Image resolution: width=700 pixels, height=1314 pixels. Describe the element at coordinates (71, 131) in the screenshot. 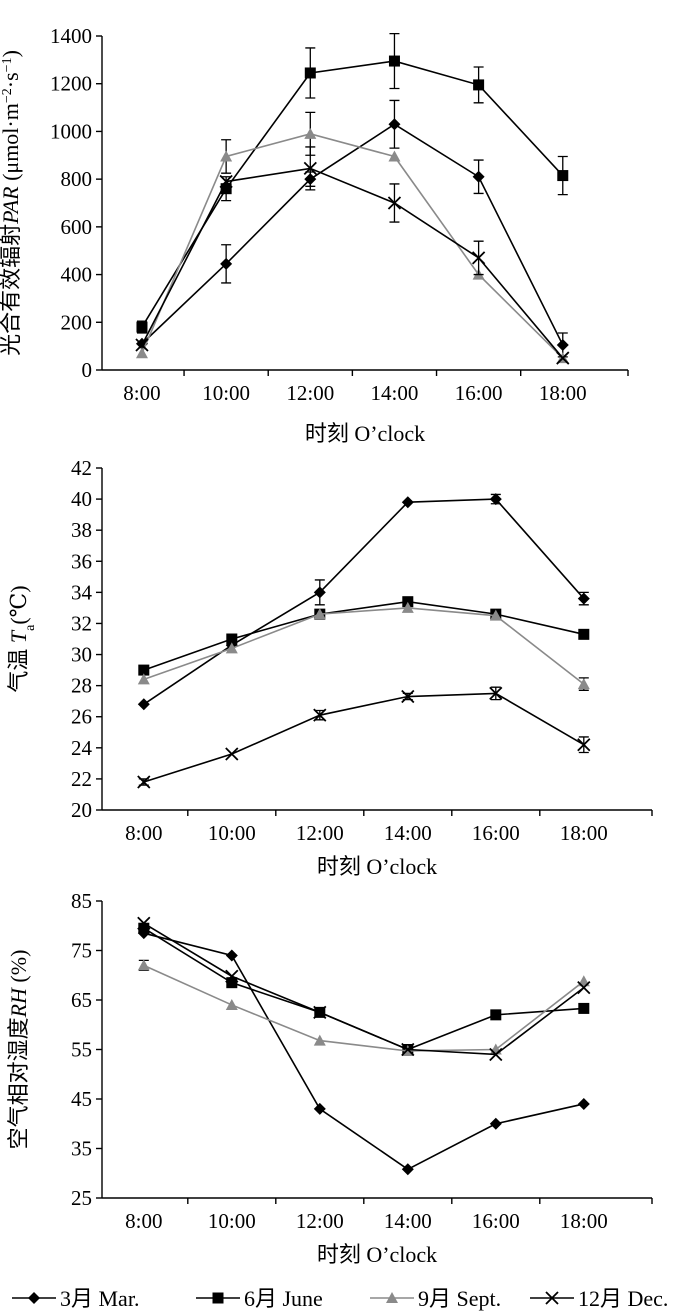

I see `y-tick-label: 1000` at that location.